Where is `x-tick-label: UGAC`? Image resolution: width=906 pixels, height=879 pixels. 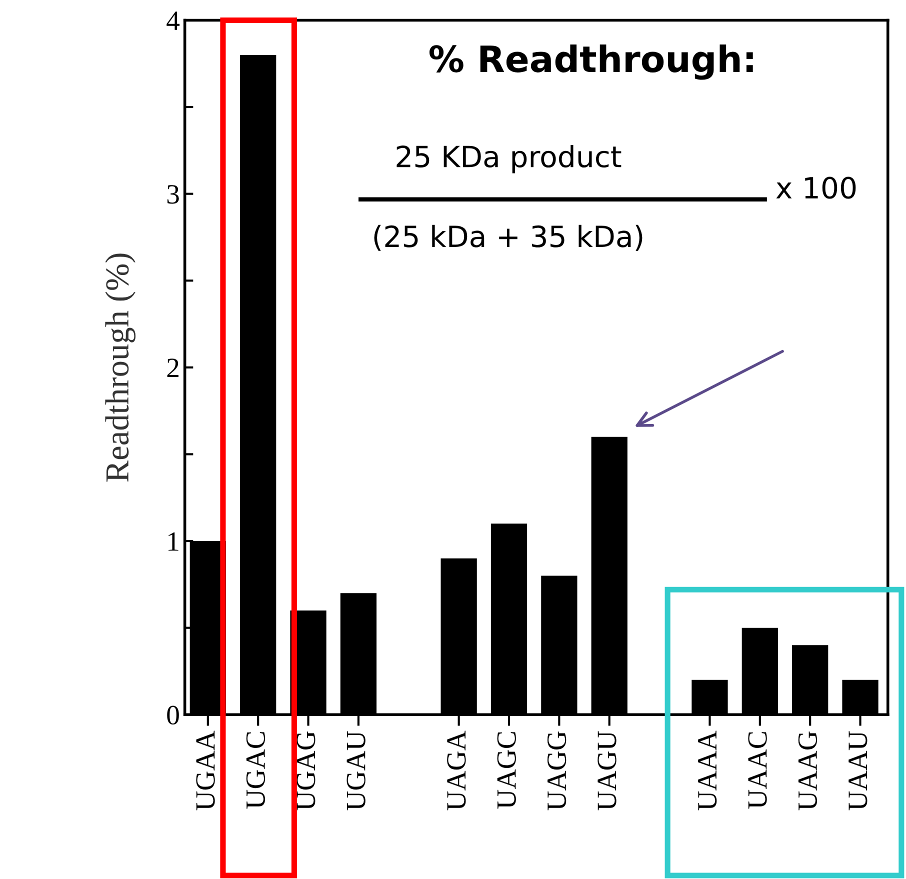 x-tick-label: UGAC is located at coordinates (256, 770).